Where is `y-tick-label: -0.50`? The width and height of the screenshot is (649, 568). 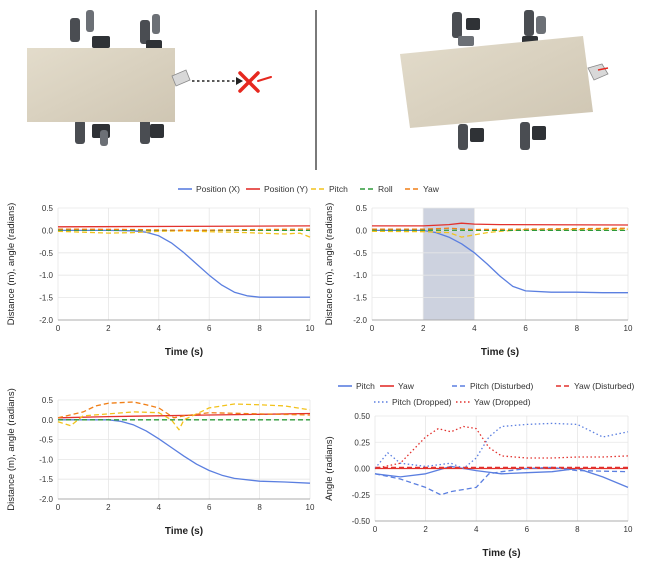 y-tick-label: -0.50 is located at coordinates (361, 521).